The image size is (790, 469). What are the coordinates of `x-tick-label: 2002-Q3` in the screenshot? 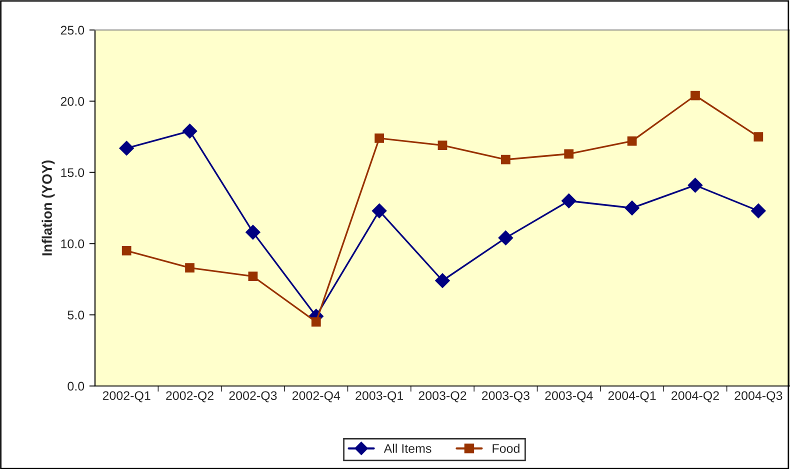 It's located at (253, 396).